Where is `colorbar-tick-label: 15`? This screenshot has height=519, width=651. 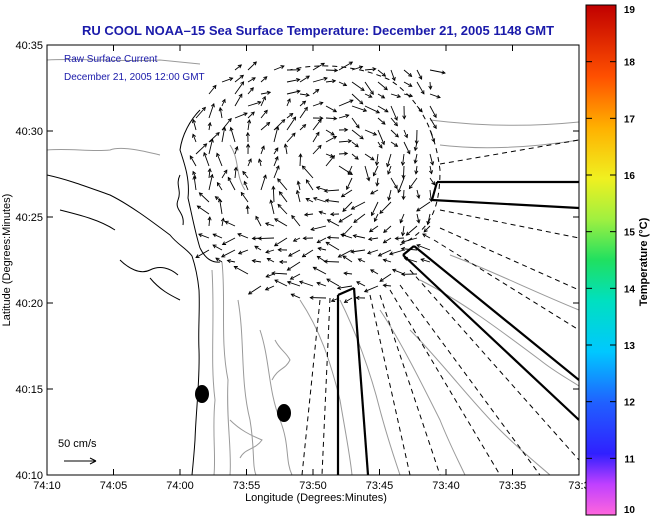
colorbar-tick-label: 15 is located at coordinates (630, 233).